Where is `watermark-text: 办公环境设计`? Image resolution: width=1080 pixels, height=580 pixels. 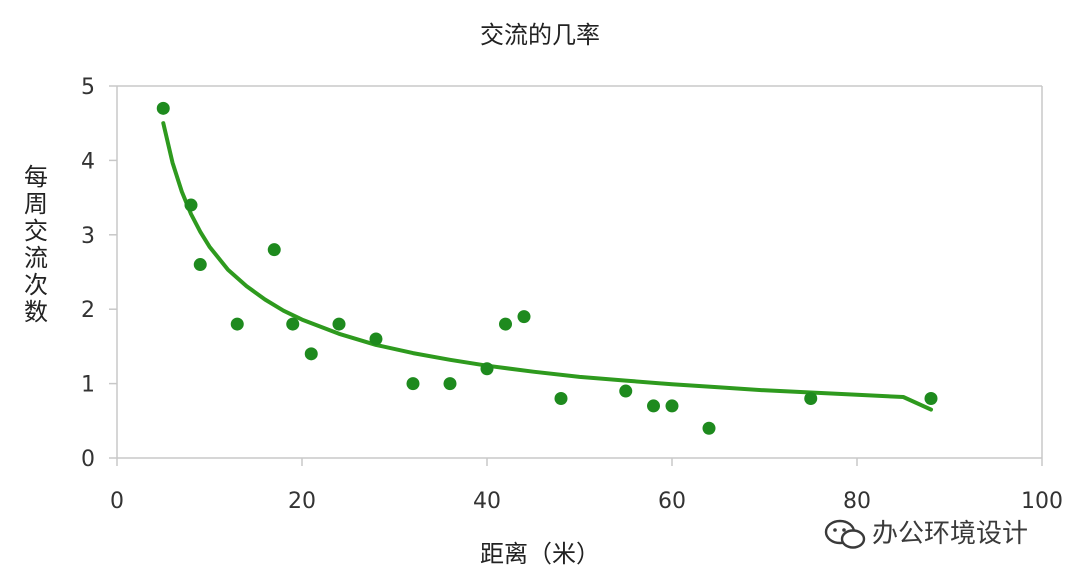
watermark-text: 办公环境设计 is located at coordinates (950, 534).